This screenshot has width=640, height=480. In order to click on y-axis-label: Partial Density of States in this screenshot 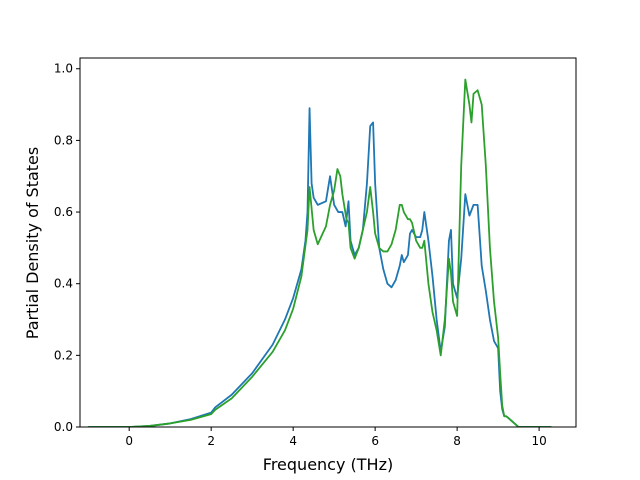, I will do `click(32, 243)`.